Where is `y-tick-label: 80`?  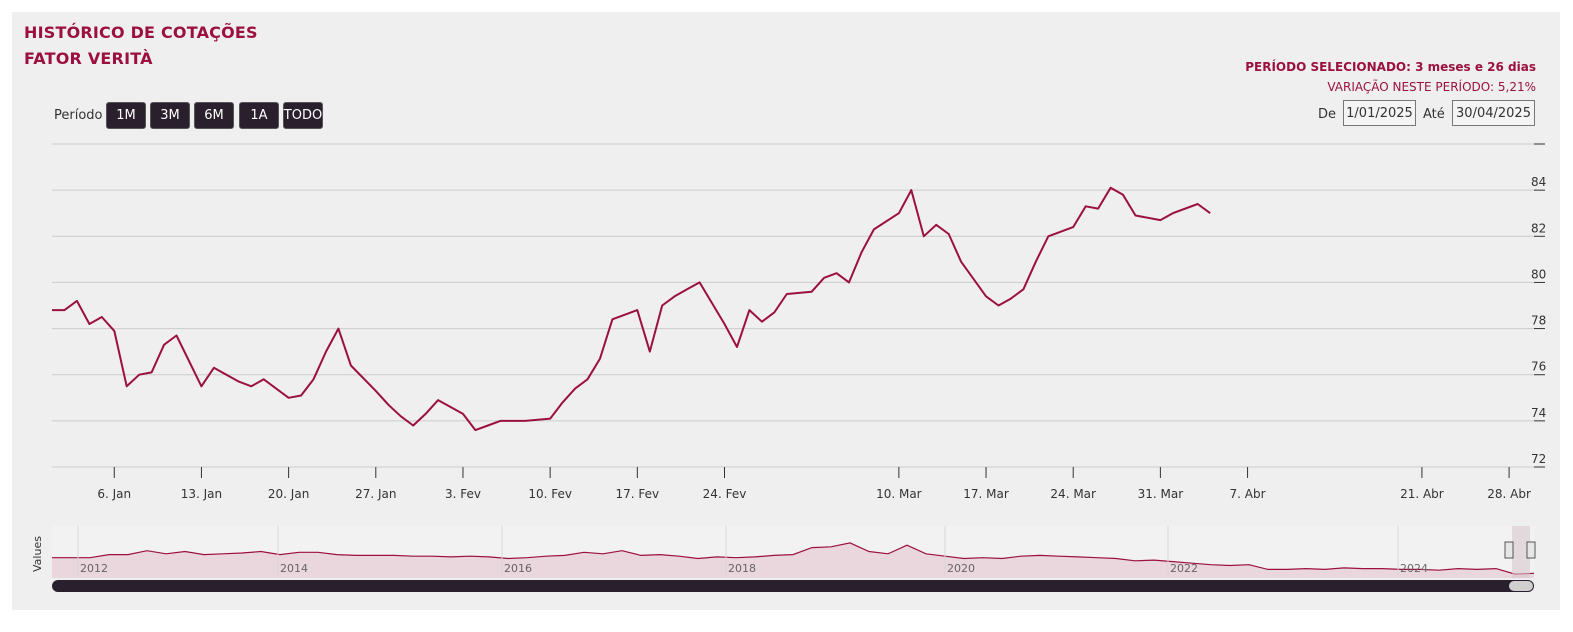
y-tick-label: 80 is located at coordinates (1538, 274).